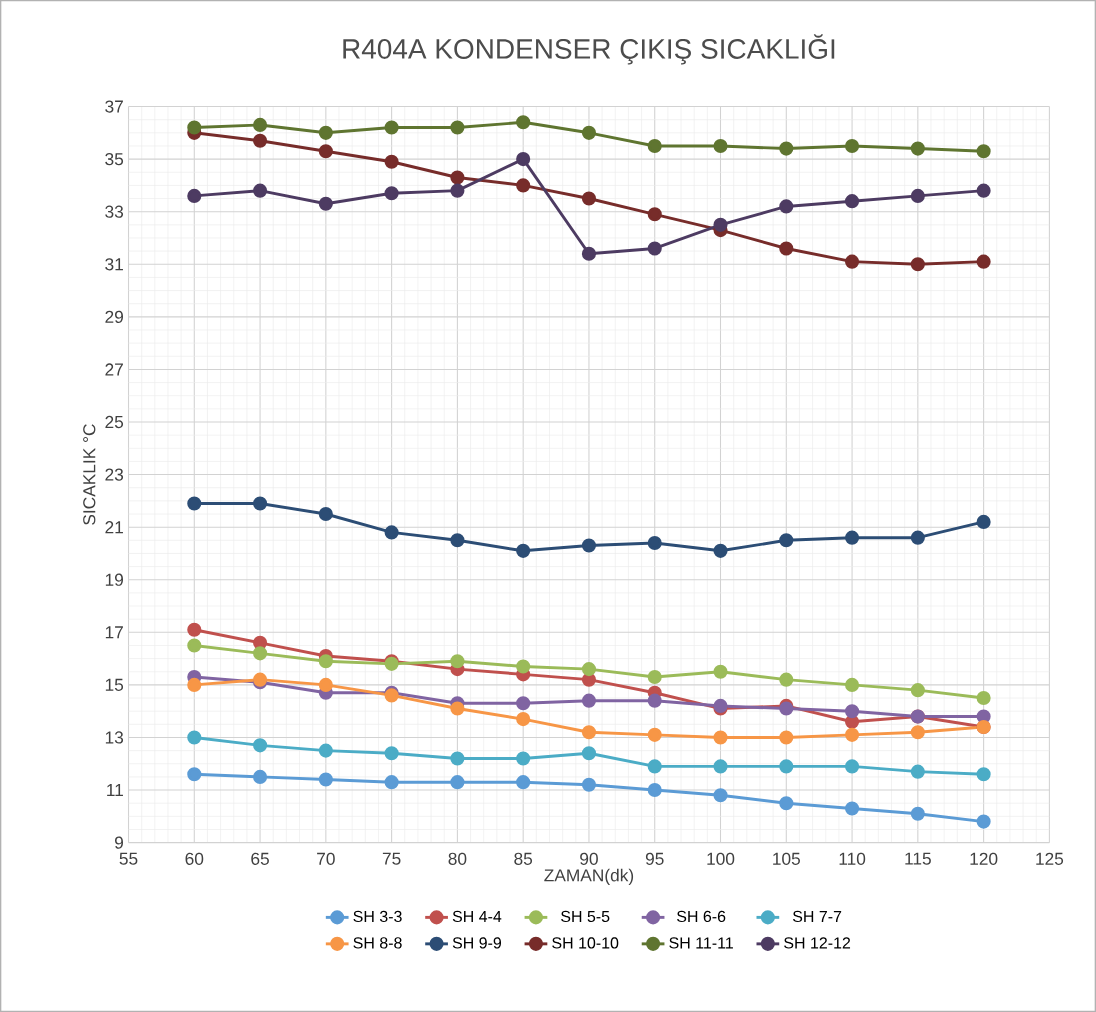 This screenshot has width=1096, height=1012. Describe the element at coordinates (114, 159) in the screenshot. I see `y-tick-label: 35` at that location.